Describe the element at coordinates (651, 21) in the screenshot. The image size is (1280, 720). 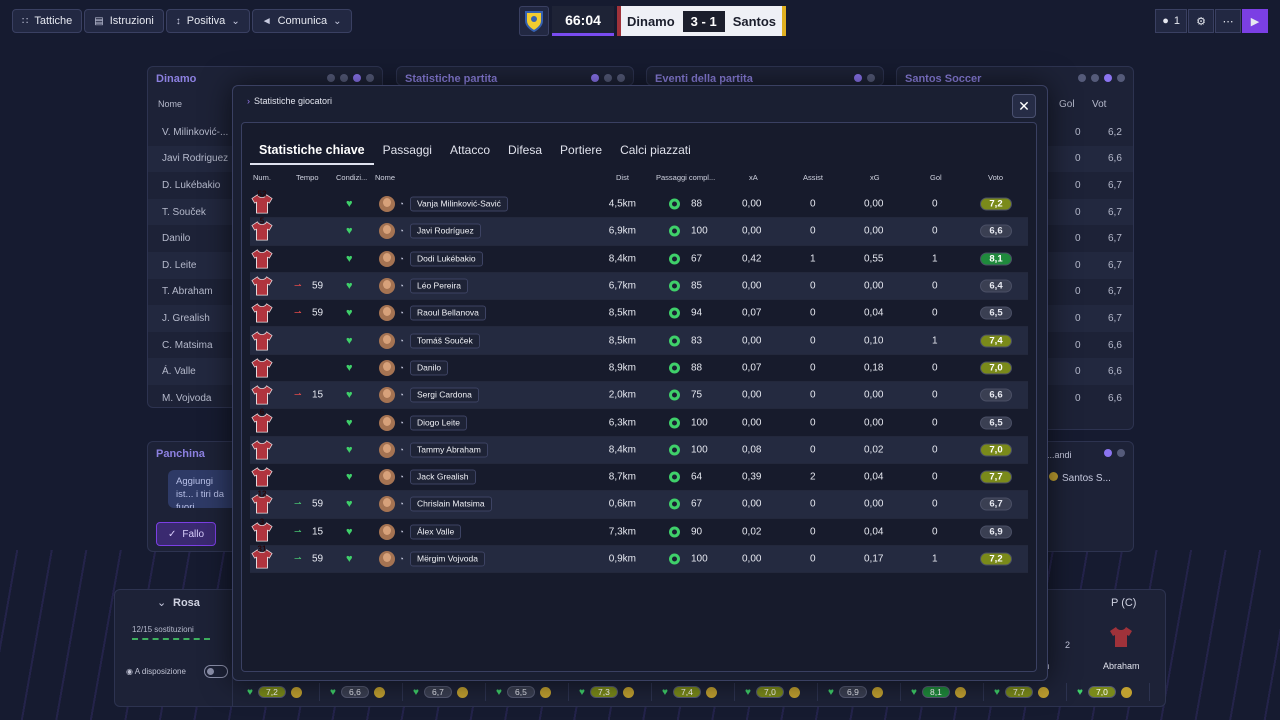
I see `home-team-name: Dinamo` at that location.